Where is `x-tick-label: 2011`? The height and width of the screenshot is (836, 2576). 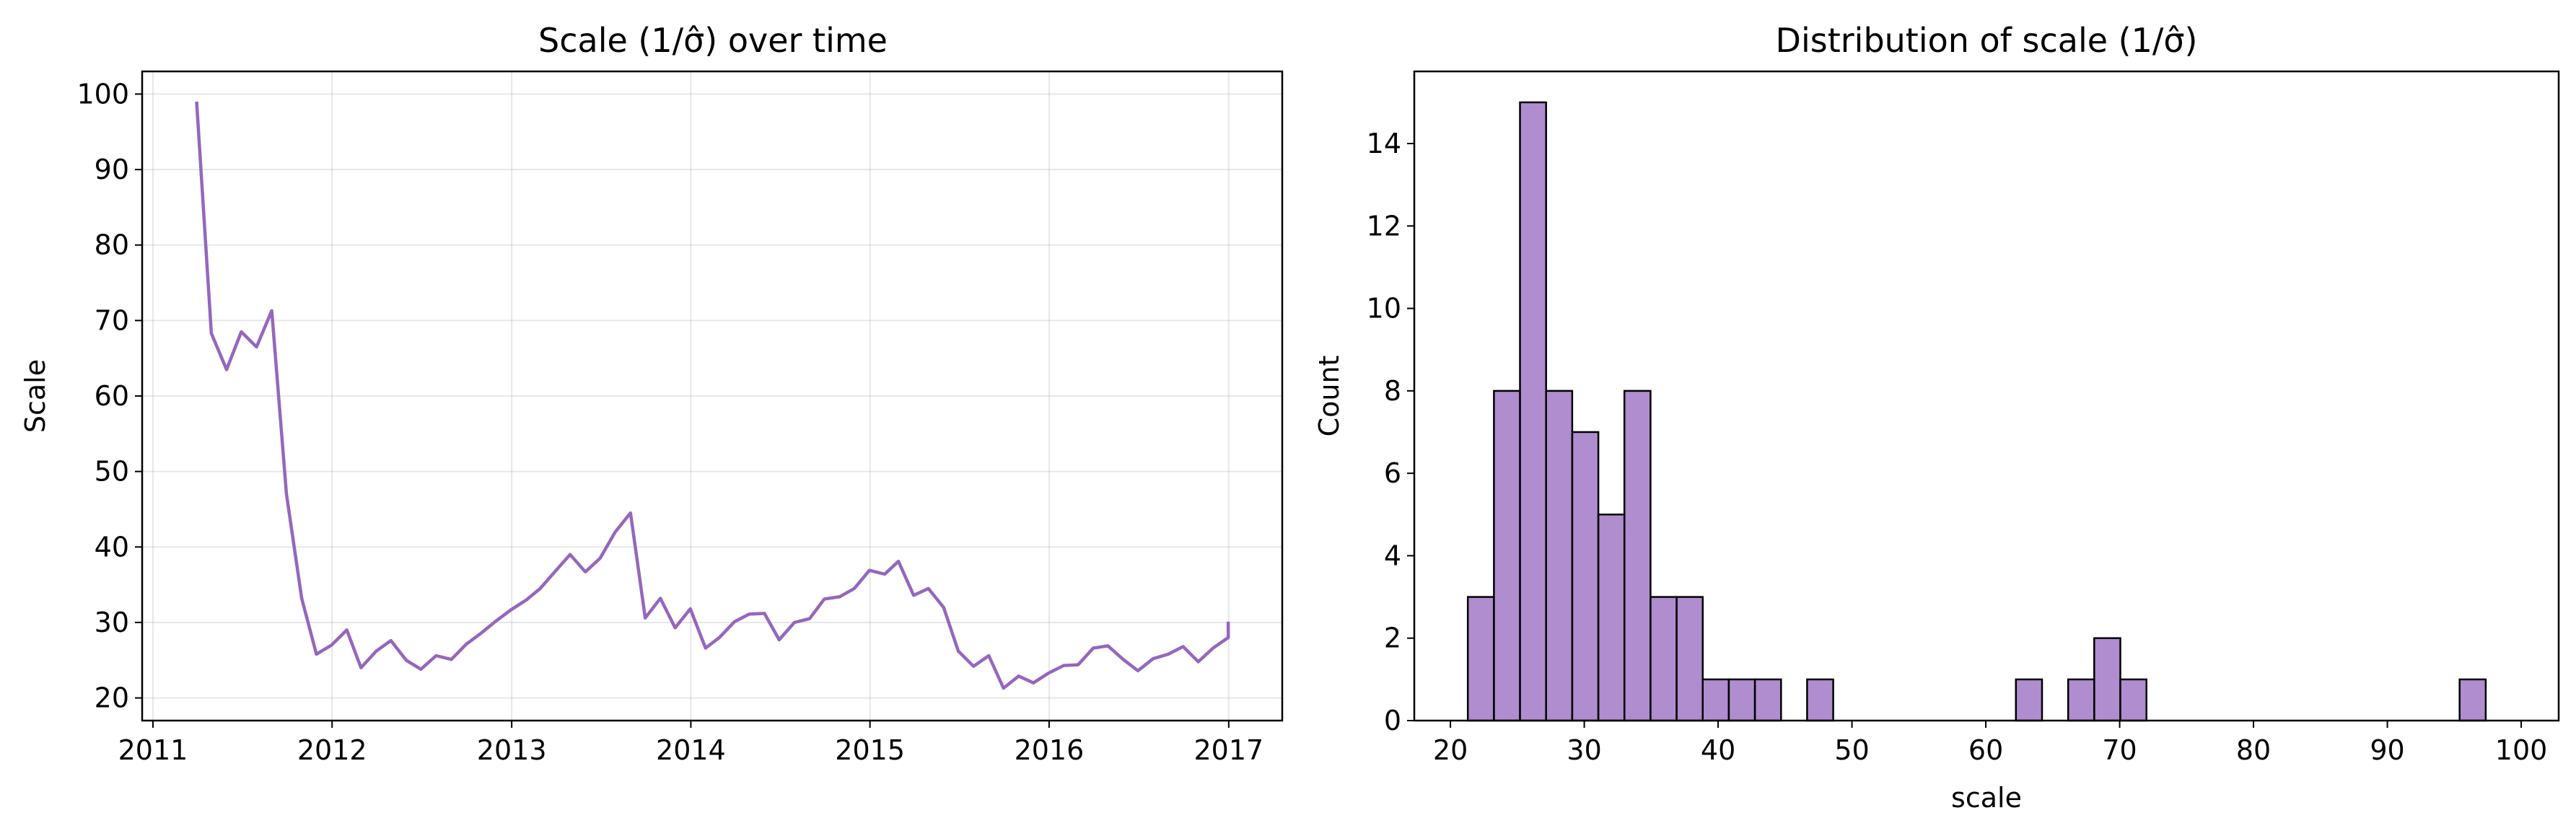 x-tick-label: 2011 is located at coordinates (153, 750).